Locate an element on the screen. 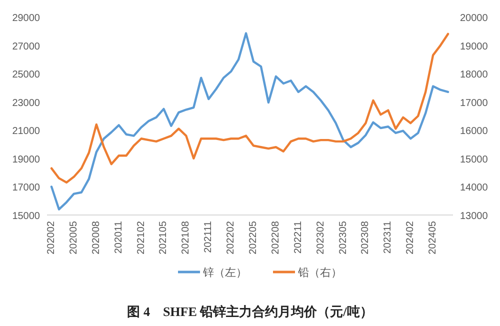  y-tick-label: 29000 is located at coordinates (26, 18).